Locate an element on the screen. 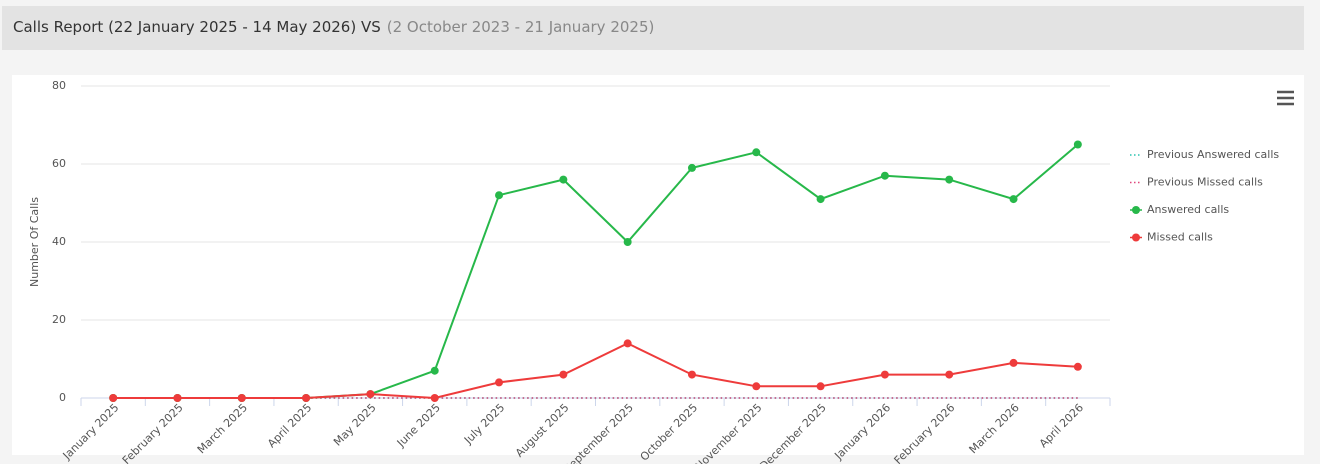  y-tick-label: 0 is located at coordinates (62, 397).